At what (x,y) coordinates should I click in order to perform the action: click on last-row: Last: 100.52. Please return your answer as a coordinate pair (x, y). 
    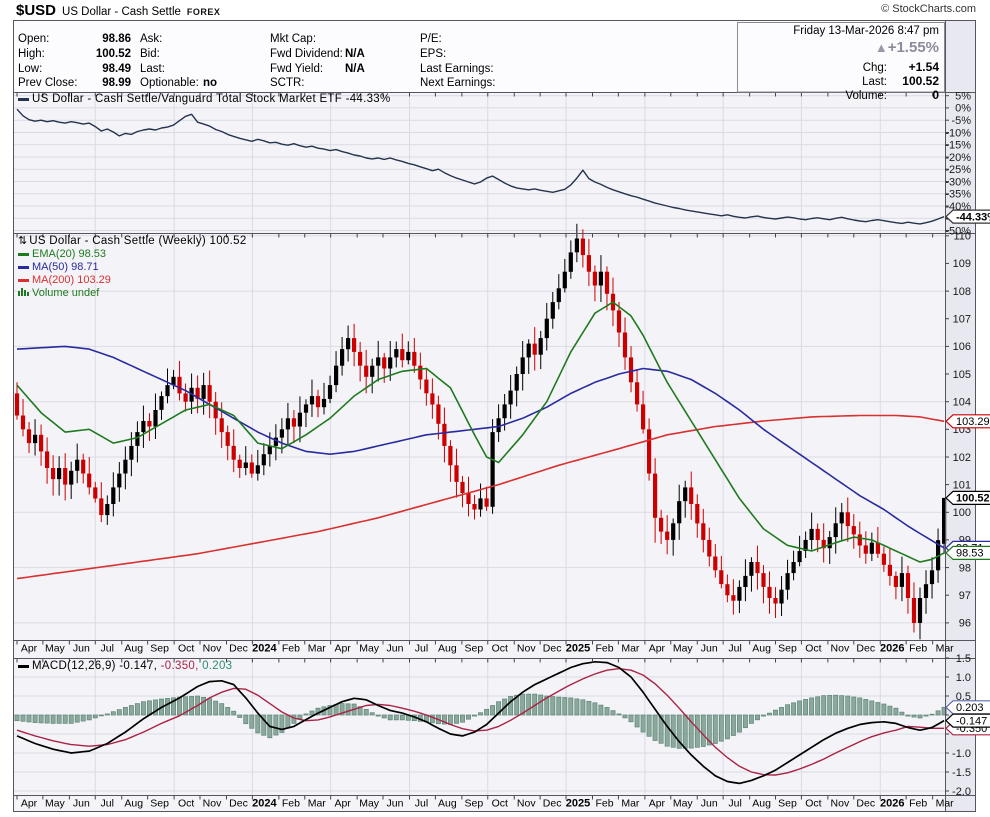
    Looking at the image, I should click on (900, 81).